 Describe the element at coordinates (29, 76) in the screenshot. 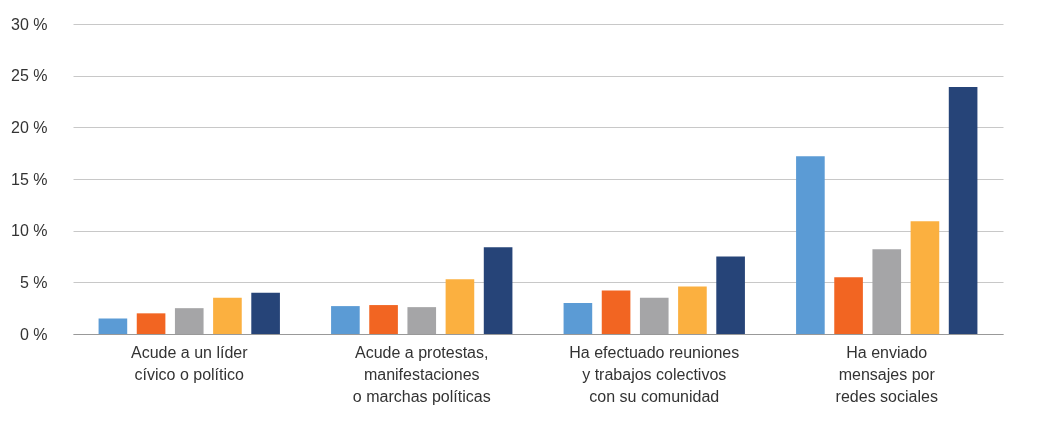

I see `y-tick-label: 25 %` at that location.